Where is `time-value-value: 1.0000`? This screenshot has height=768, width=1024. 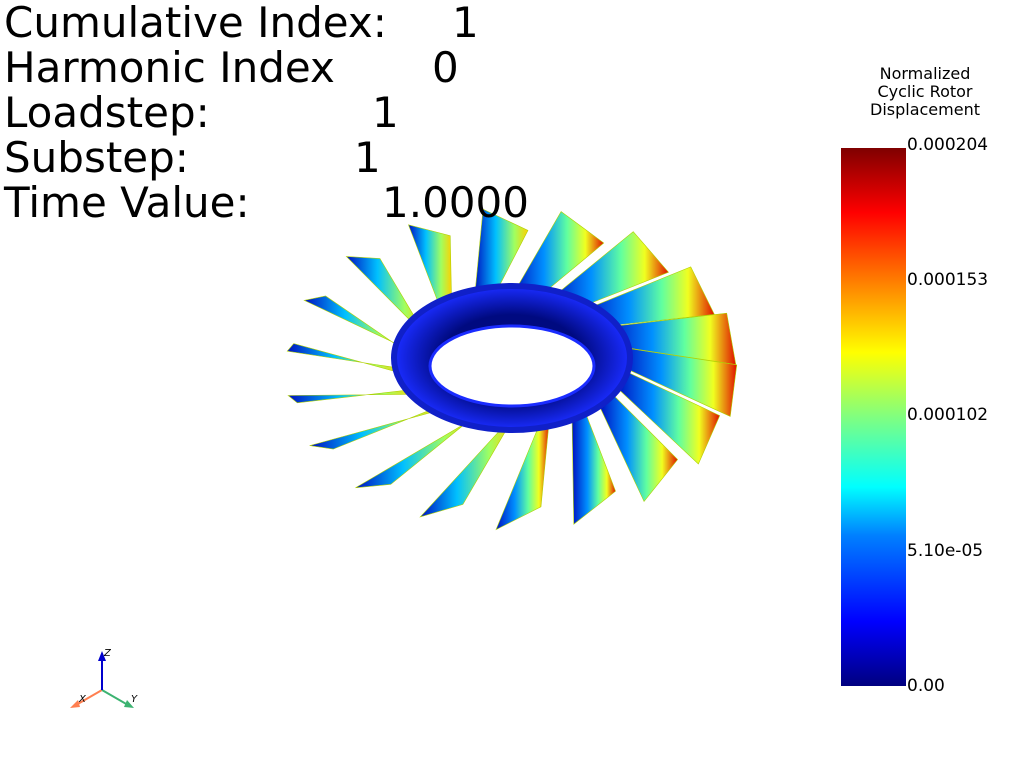 time-value-value: 1.0000 is located at coordinates (455, 202).